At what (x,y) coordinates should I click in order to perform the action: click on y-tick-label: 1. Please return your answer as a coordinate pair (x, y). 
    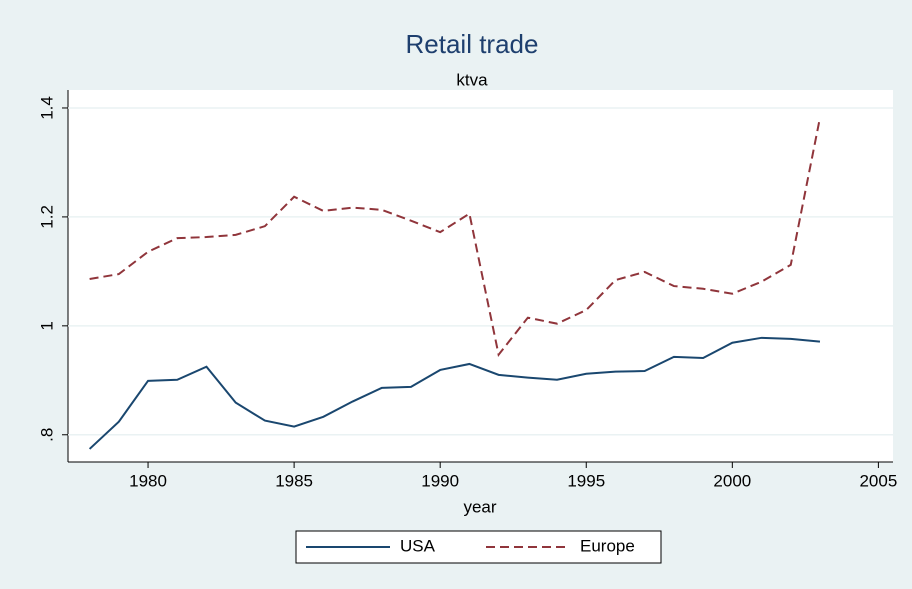
    Looking at the image, I should click on (46, 325).